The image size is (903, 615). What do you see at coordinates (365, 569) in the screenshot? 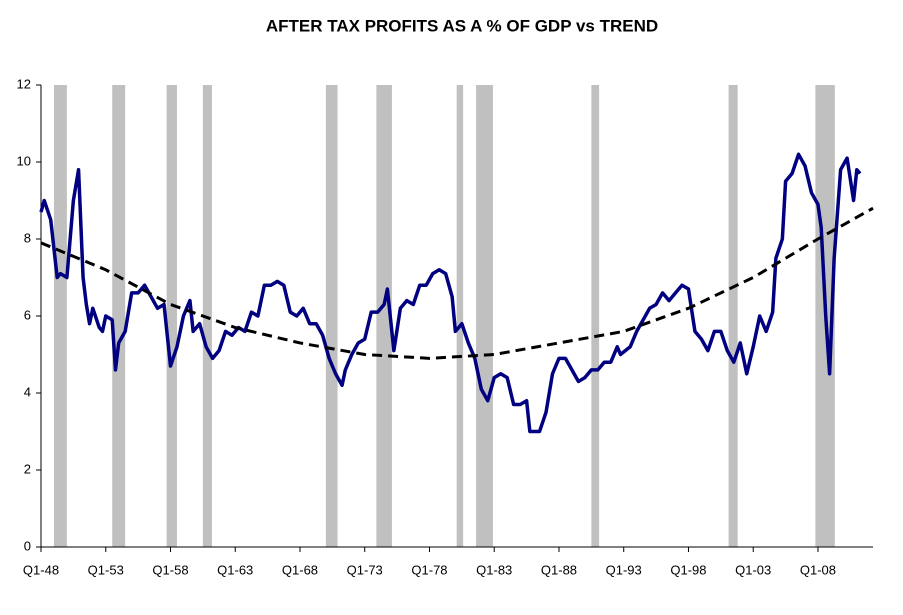
I see `x-tick-label: Q1-73` at bounding box center [365, 569].